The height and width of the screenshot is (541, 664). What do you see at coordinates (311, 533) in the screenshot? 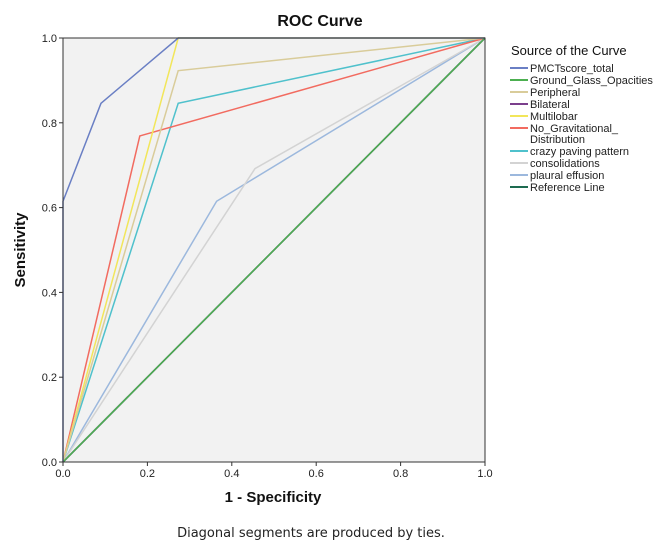
I see `footnote: Diagonal segments are produced by ties.` at bounding box center [311, 533].